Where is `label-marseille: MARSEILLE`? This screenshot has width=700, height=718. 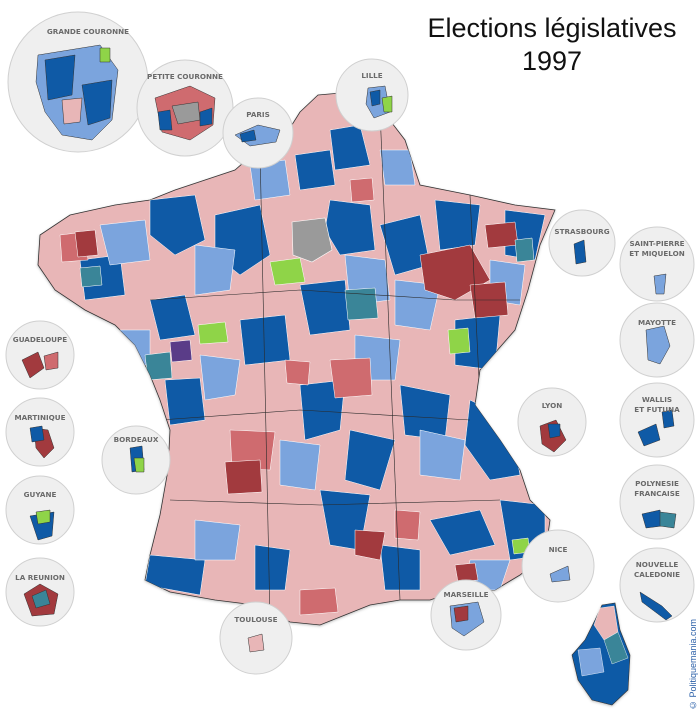
label-marseille: MARSEILLE is located at coordinates (465, 594).